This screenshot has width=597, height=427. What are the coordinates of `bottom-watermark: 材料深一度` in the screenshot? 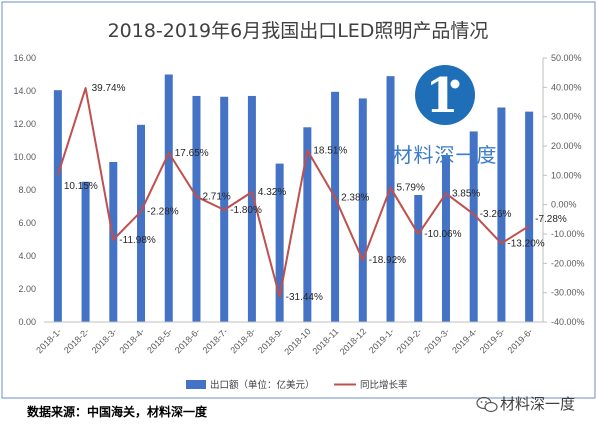 It's located at (525, 404).